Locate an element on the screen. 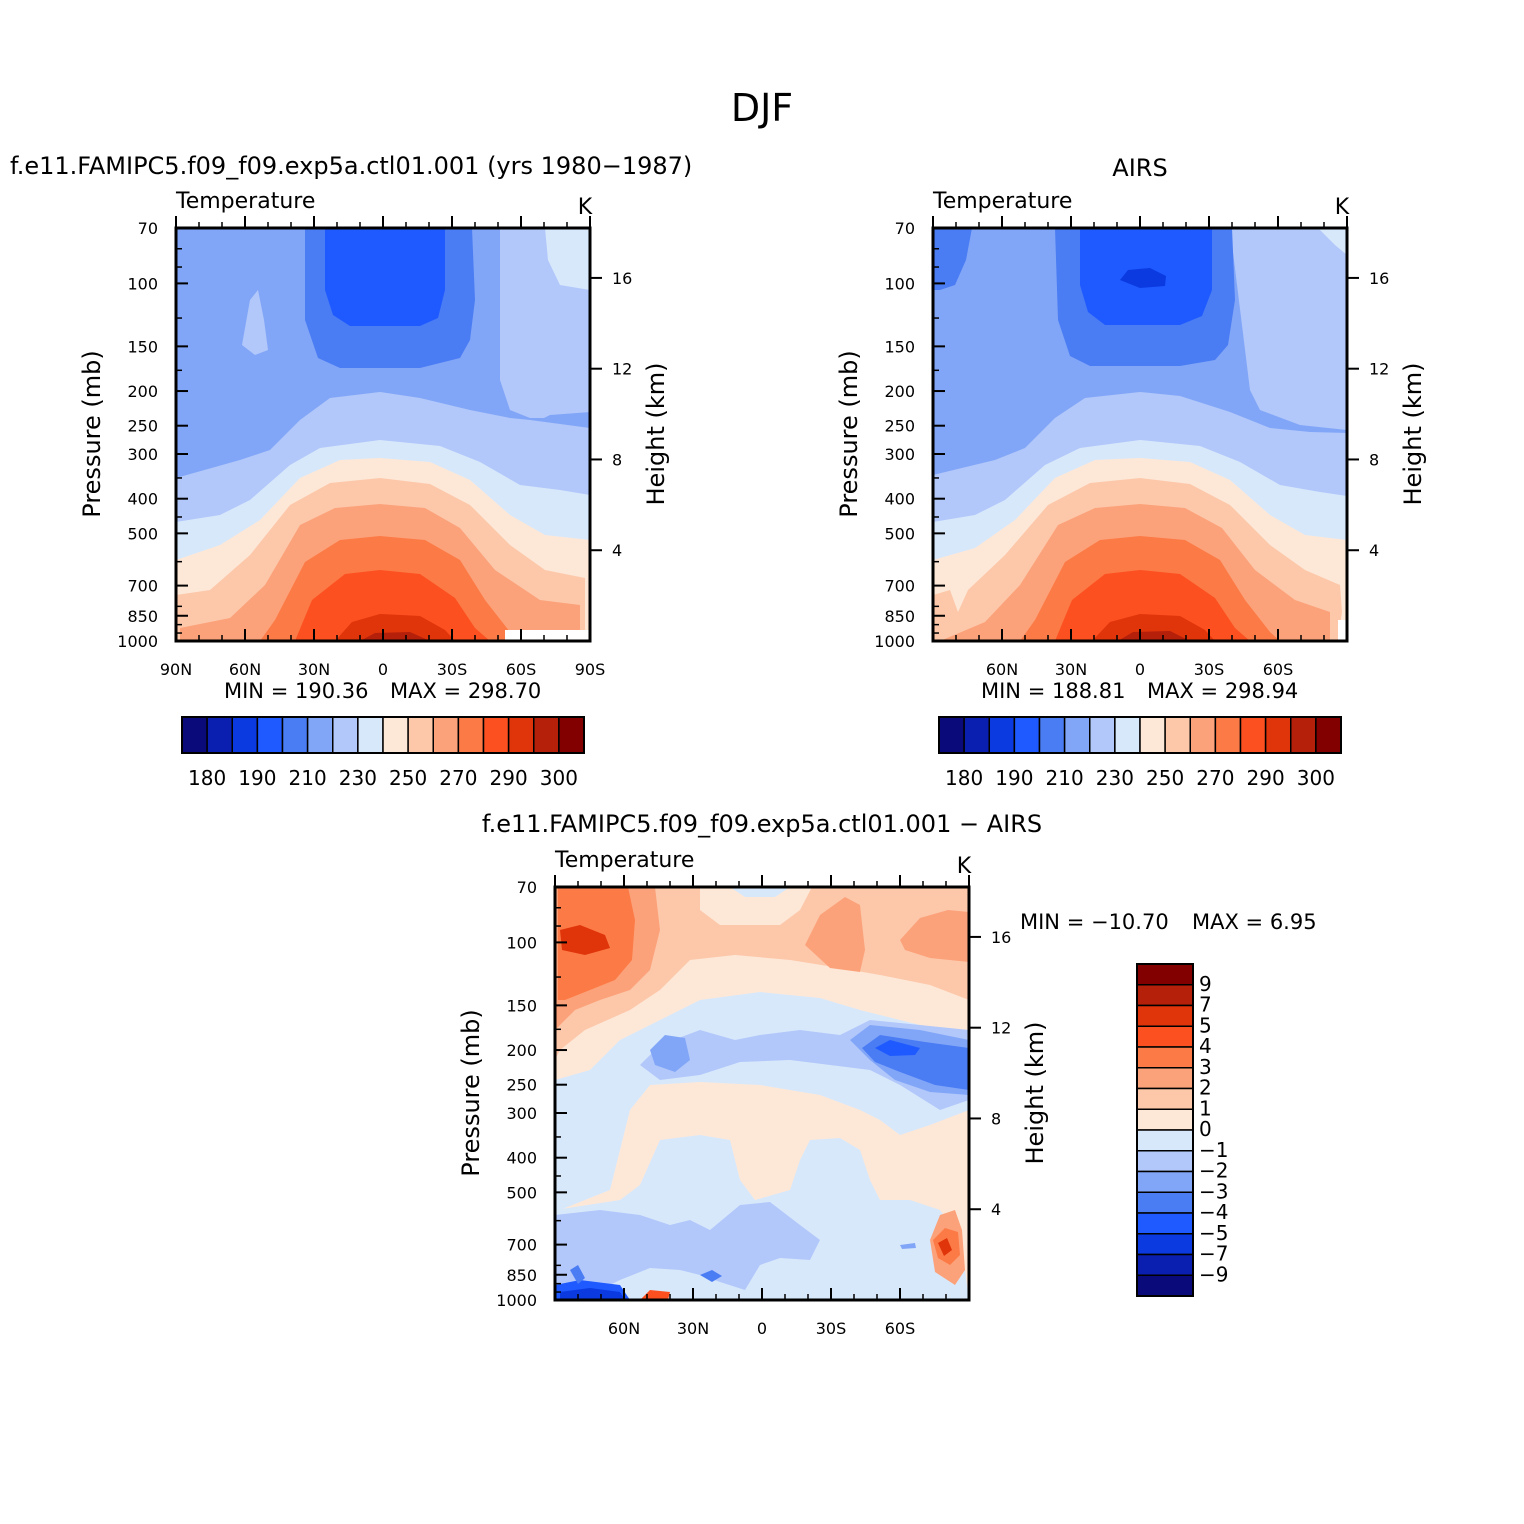 The height and width of the screenshot is (1524, 1524). y-tick-label: 250 is located at coordinates (521, 1085).